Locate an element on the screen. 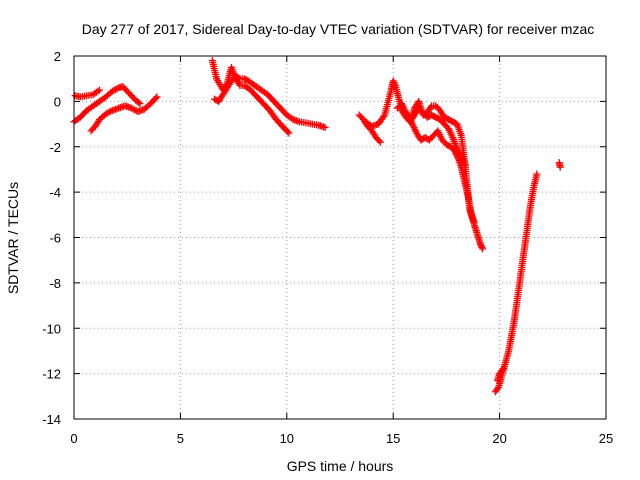 The image size is (640, 480). x-tick-label: 5 is located at coordinates (180, 438).